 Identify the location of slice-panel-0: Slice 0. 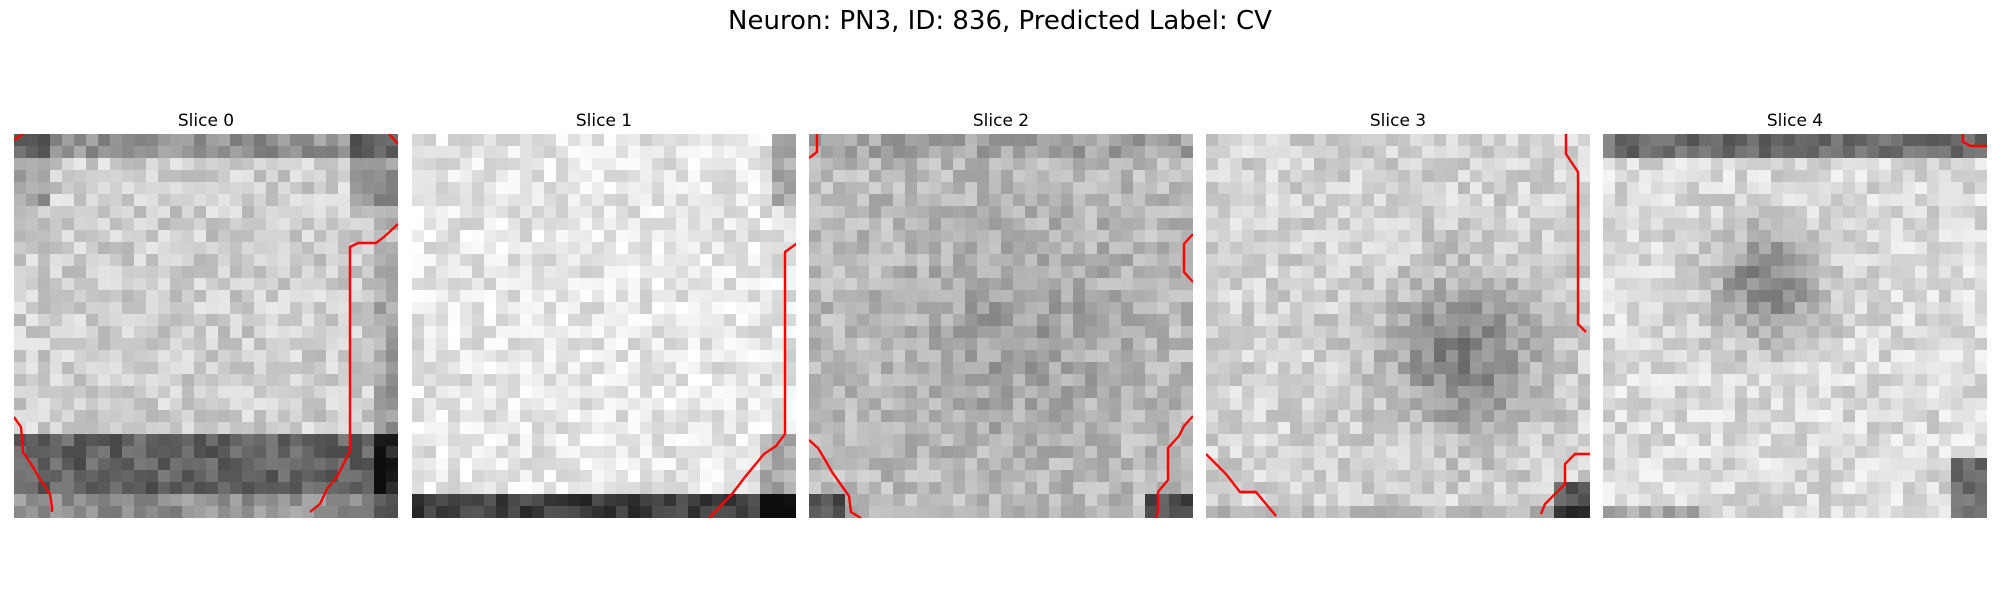
(206, 314).